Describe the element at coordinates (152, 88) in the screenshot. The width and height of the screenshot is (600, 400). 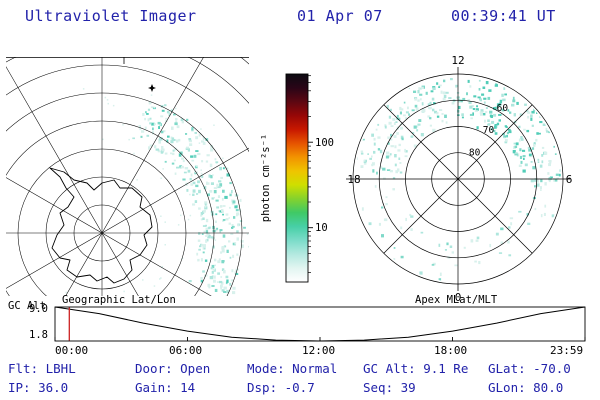
I see `star-marker` at that location.